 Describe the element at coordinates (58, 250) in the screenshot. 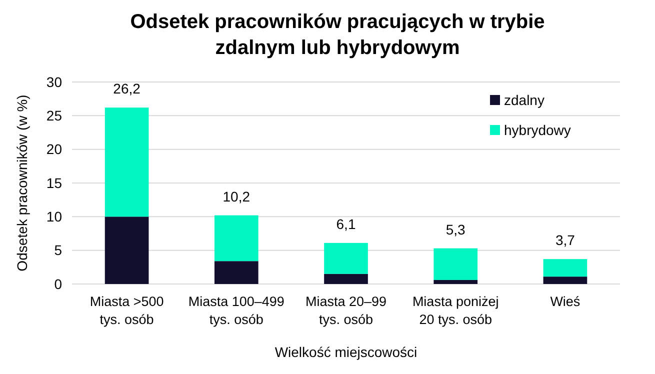

I see `y-tick-label: 5` at that location.